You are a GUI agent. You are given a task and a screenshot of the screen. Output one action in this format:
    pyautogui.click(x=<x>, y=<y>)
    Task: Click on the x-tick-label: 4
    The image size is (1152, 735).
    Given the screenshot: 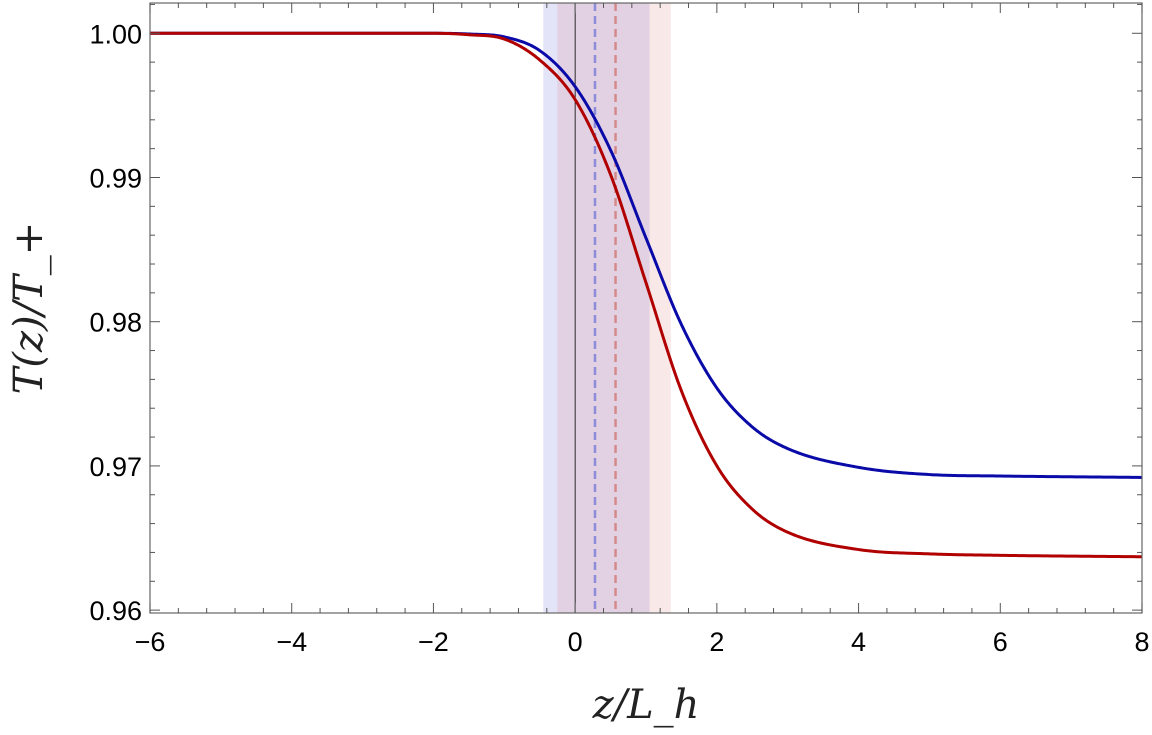 What is the action you would take?
    pyautogui.click(x=858, y=642)
    